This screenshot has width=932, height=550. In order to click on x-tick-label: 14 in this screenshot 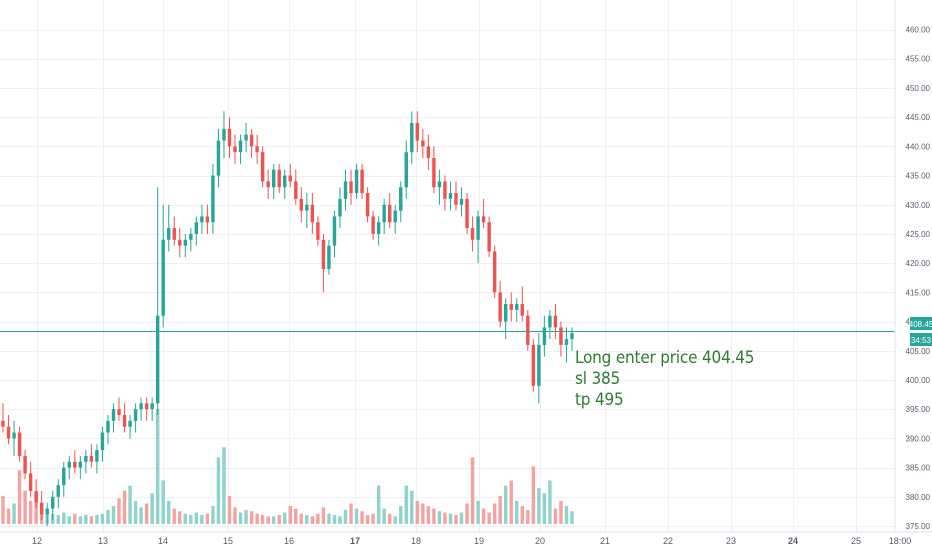, I will do `click(163, 541)`.